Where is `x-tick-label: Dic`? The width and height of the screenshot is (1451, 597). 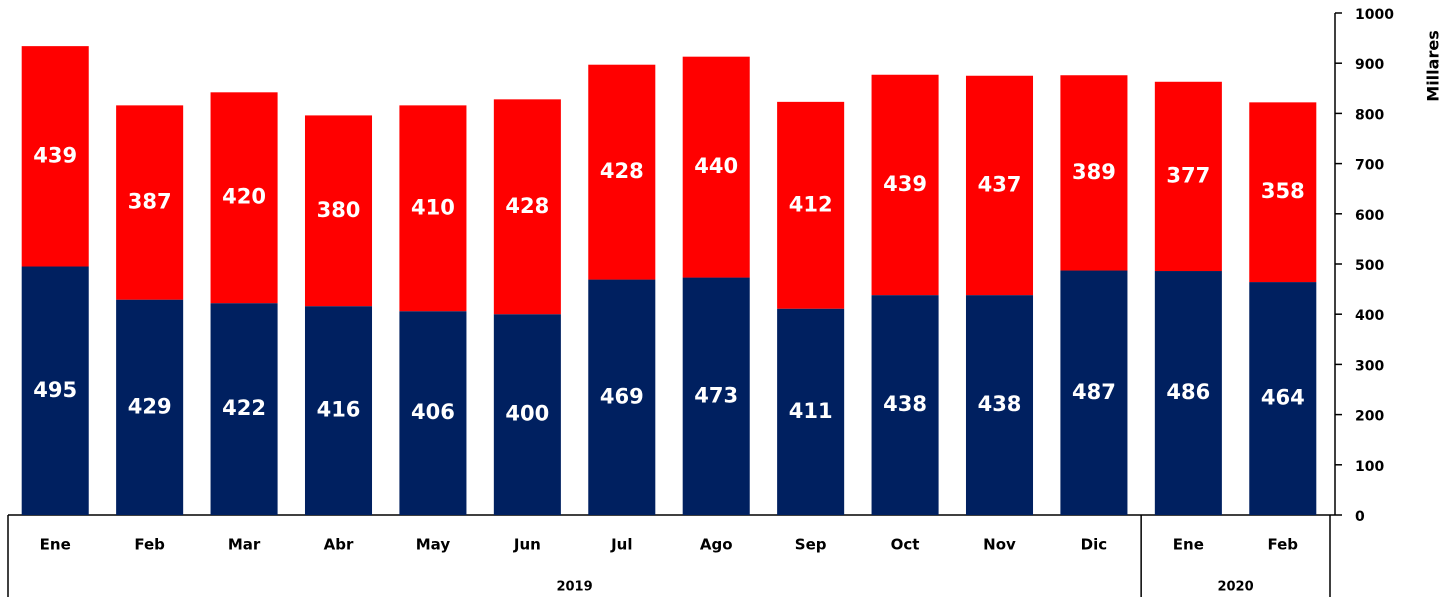
x-tick-label: Dic is located at coordinates (1094, 545).